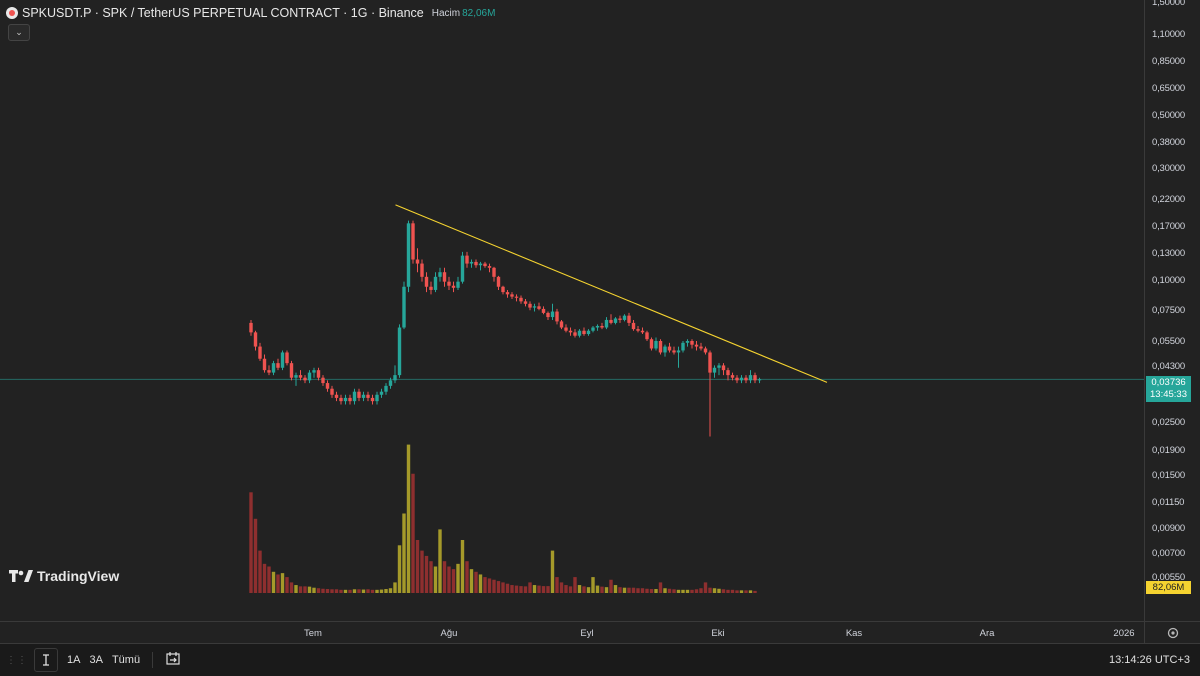 The height and width of the screenshot is (676, 1200). What do you see at coordinates (611, 293) in the screenshot?
I see `trendline` at bounding box center [611, 293].